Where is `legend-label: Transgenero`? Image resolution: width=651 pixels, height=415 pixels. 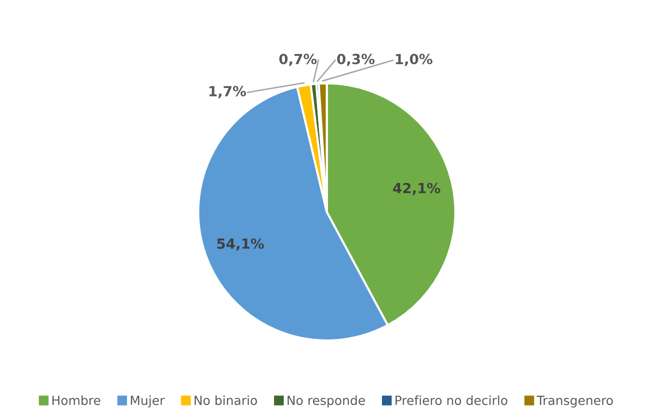 legend-label: Transgenero is located at coordinates (574, 402).